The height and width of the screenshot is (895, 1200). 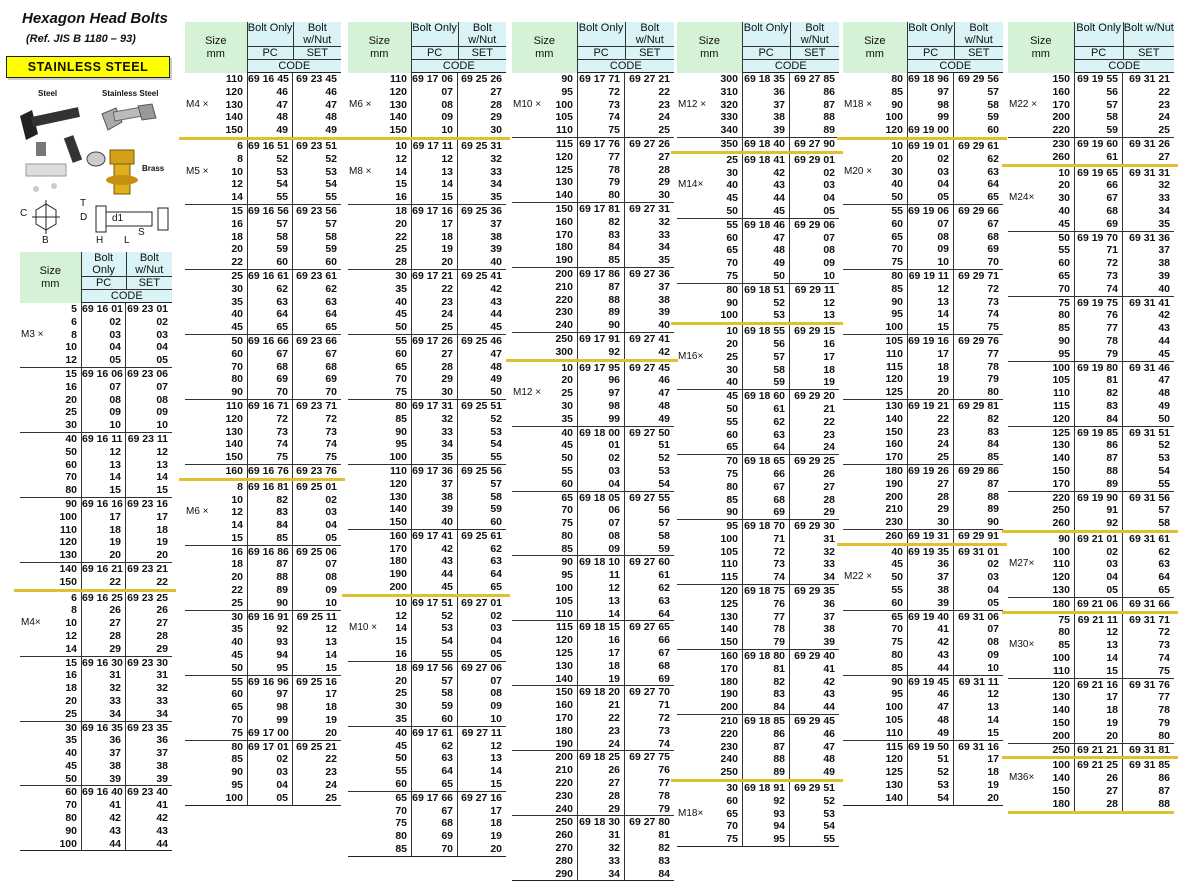 What do you see at coordinates (269, 92) in the screenshot?
I see `bolt-only-code: 46` at bounding box center [269, 92].